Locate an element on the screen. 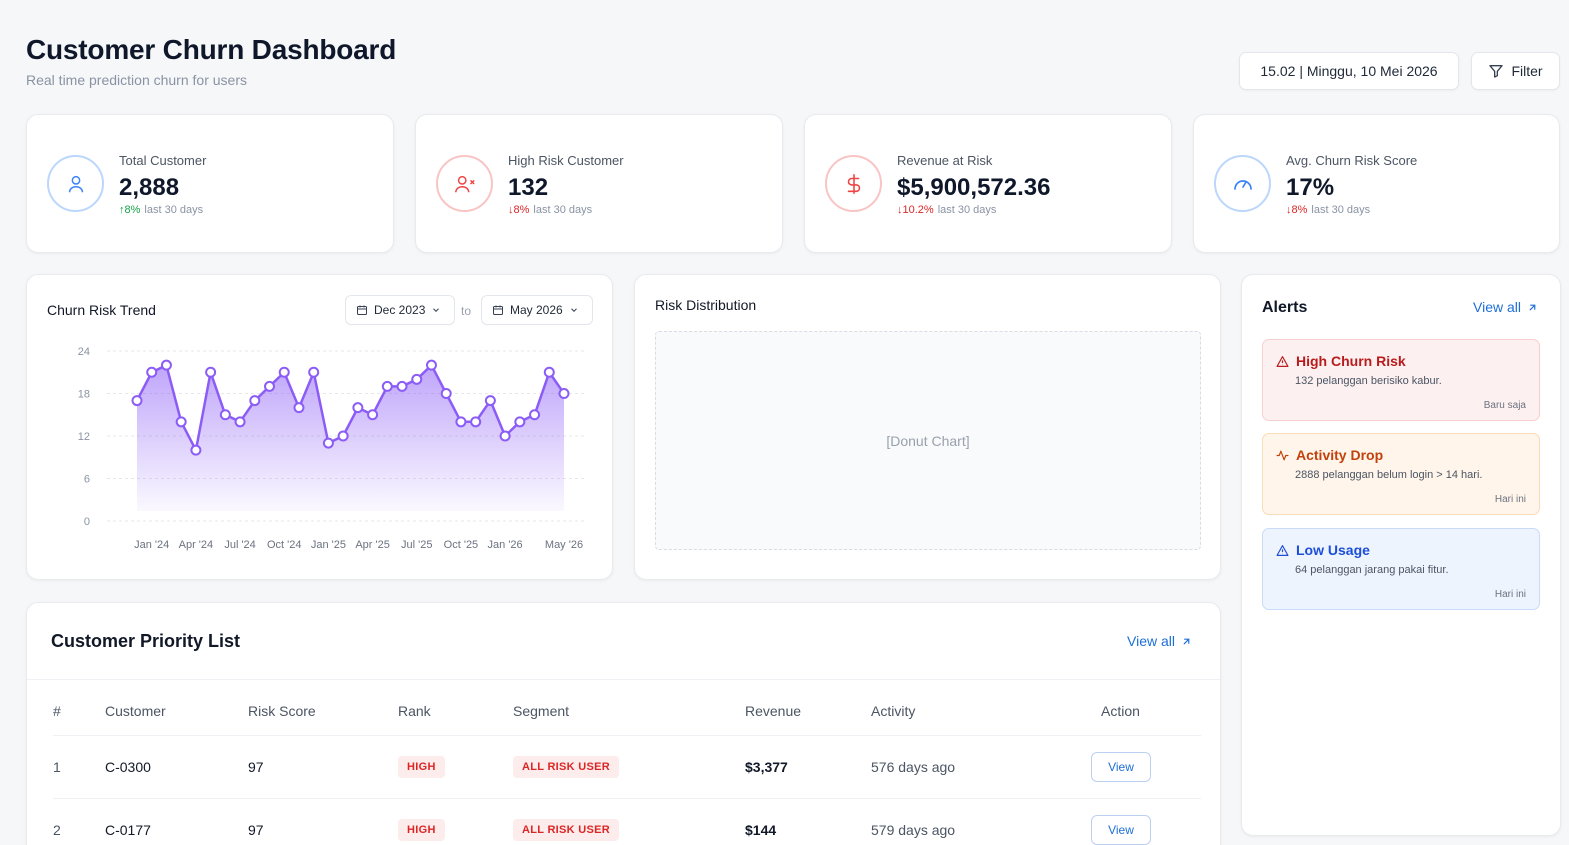 Image resolution: width=1569 pixels, height=845 pixels. priority-view-all-link: View all is located at coordinates (1159, 641).